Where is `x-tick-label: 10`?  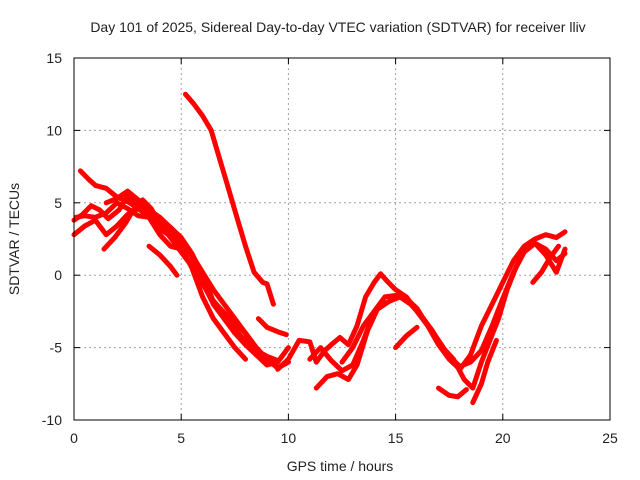
x-tick-label: 10 is located at coordinates (289, 438).